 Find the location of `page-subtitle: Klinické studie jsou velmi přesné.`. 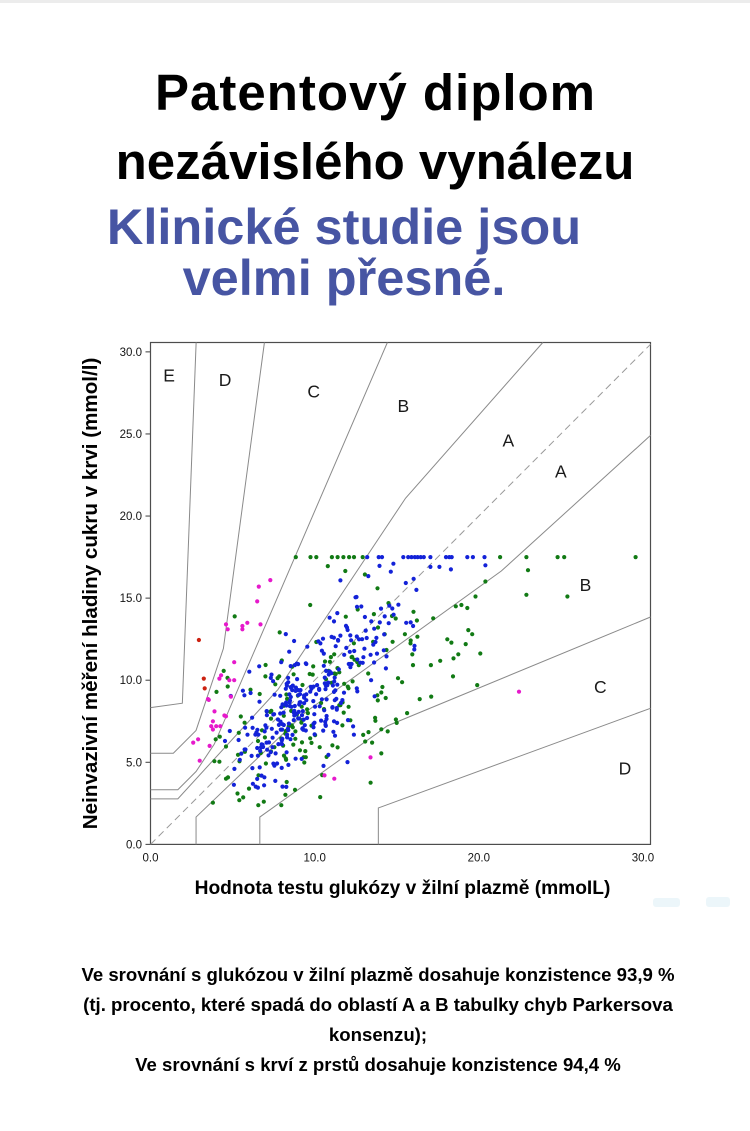

page-subtitle: Klinické studie jsou velmi přesné. is located at coordinates (359, 252).